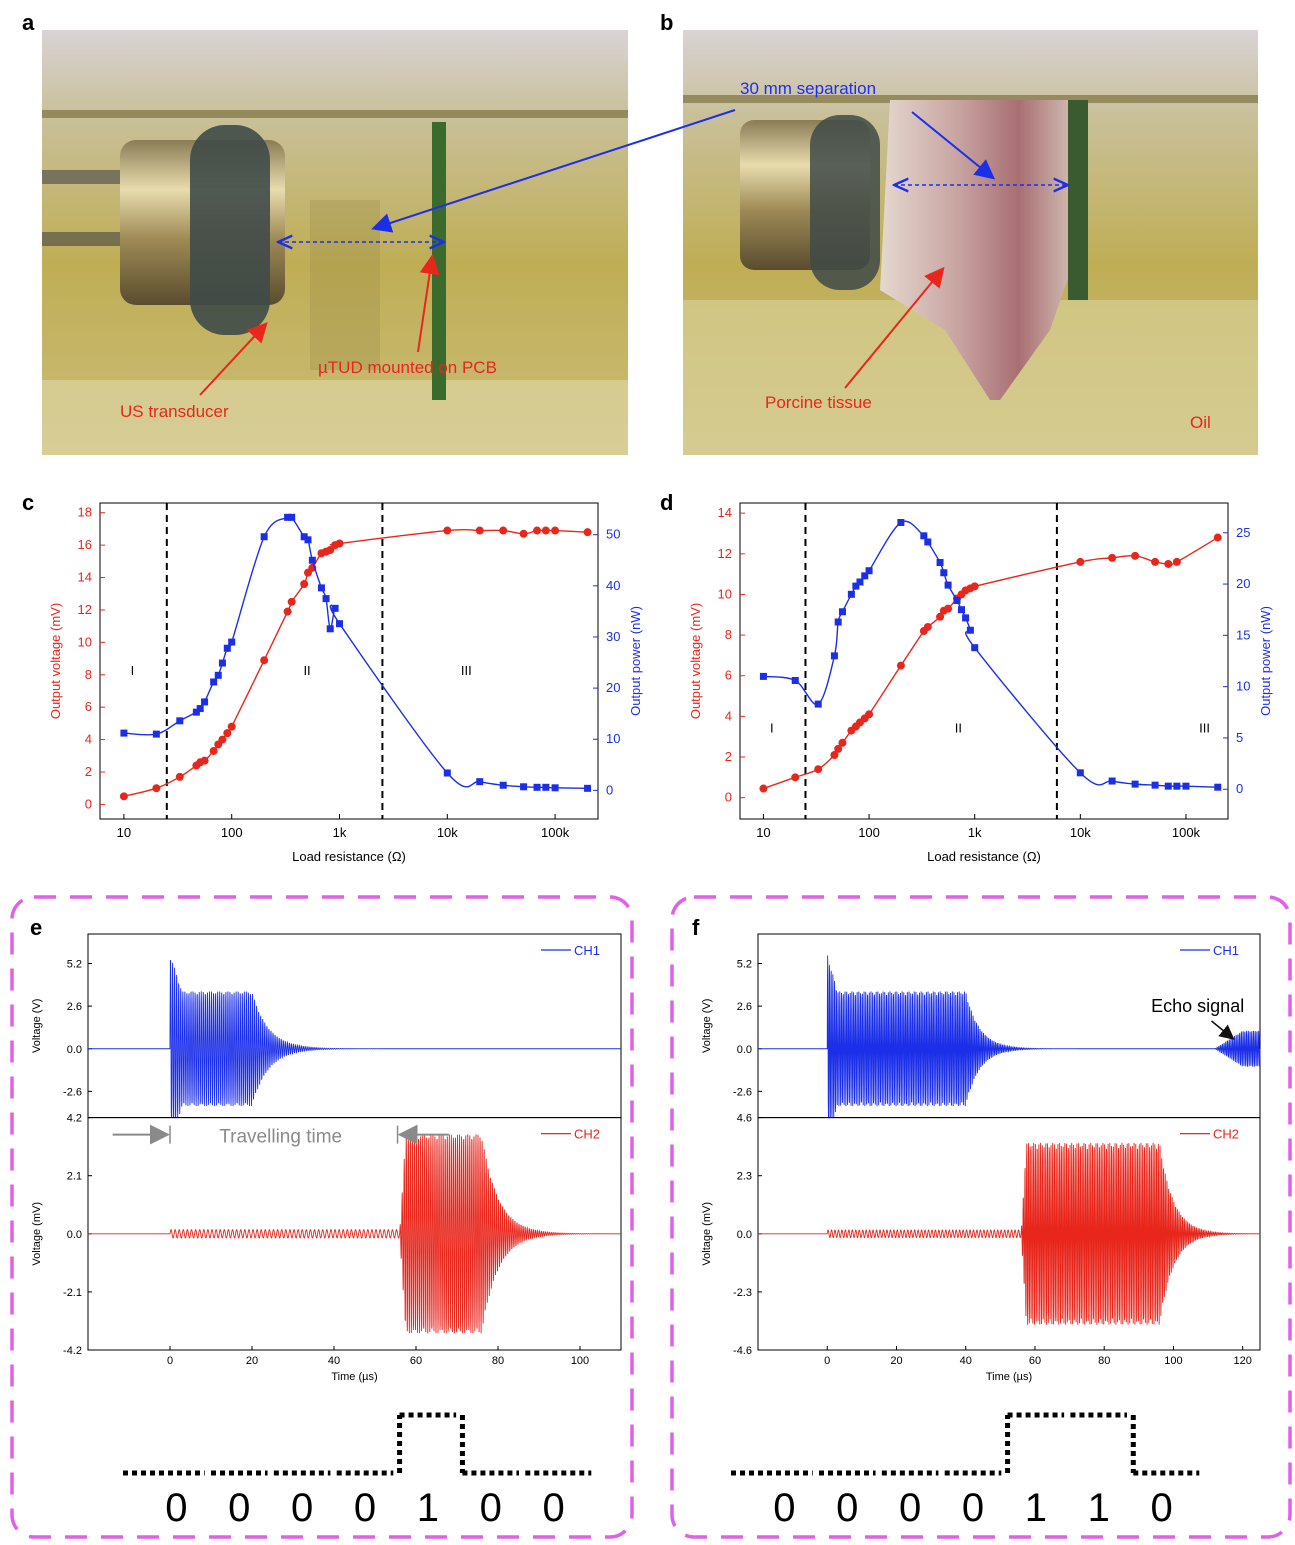 Image resolution: width=1295 pixels, height=1545 pixels. Describe the element at coordinates (174, 411) in the screenshot. I see `us-transducer-label: US transducer` at that location.